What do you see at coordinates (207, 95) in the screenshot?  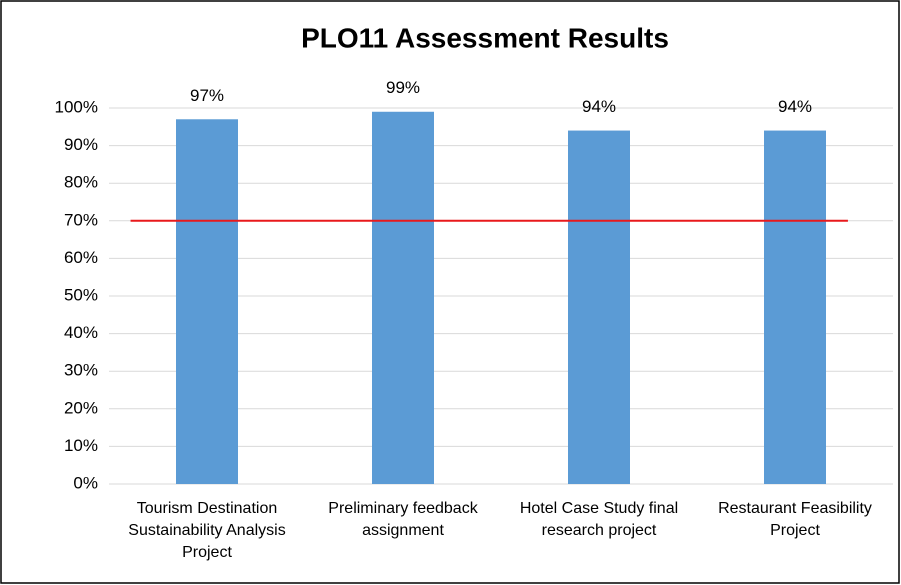 I see `value-label: 97%` at bounding box center [207, 95].